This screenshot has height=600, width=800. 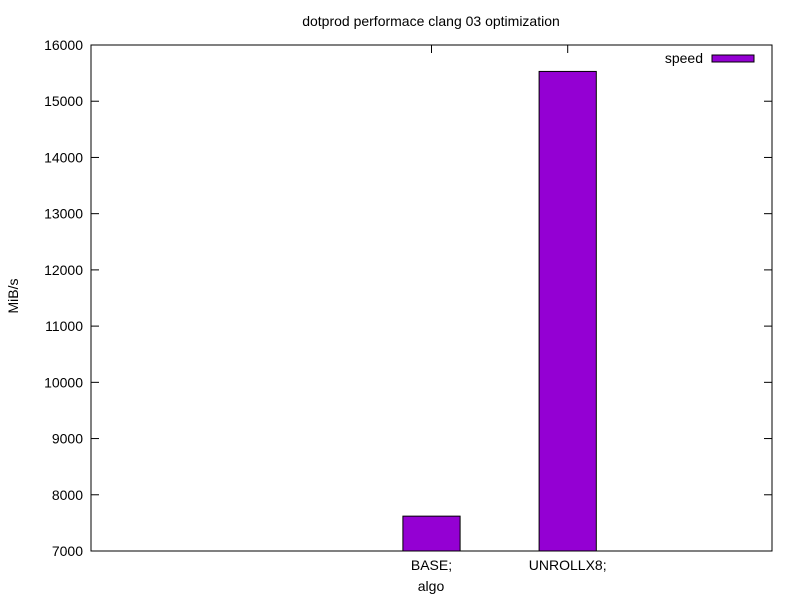 I want to click on y-tick-label: 14000, so click(x=63, y=157).